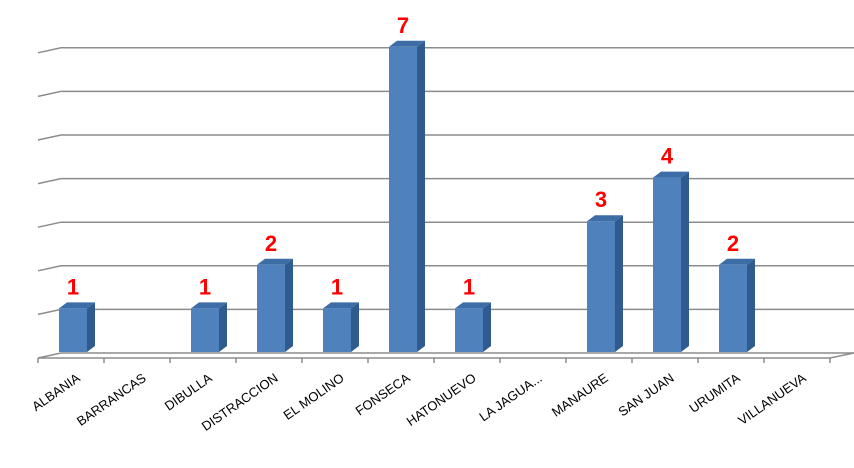 This screenshot has height=468, width=854. I want to click on category-label: MANAURE, so click(580, 395).